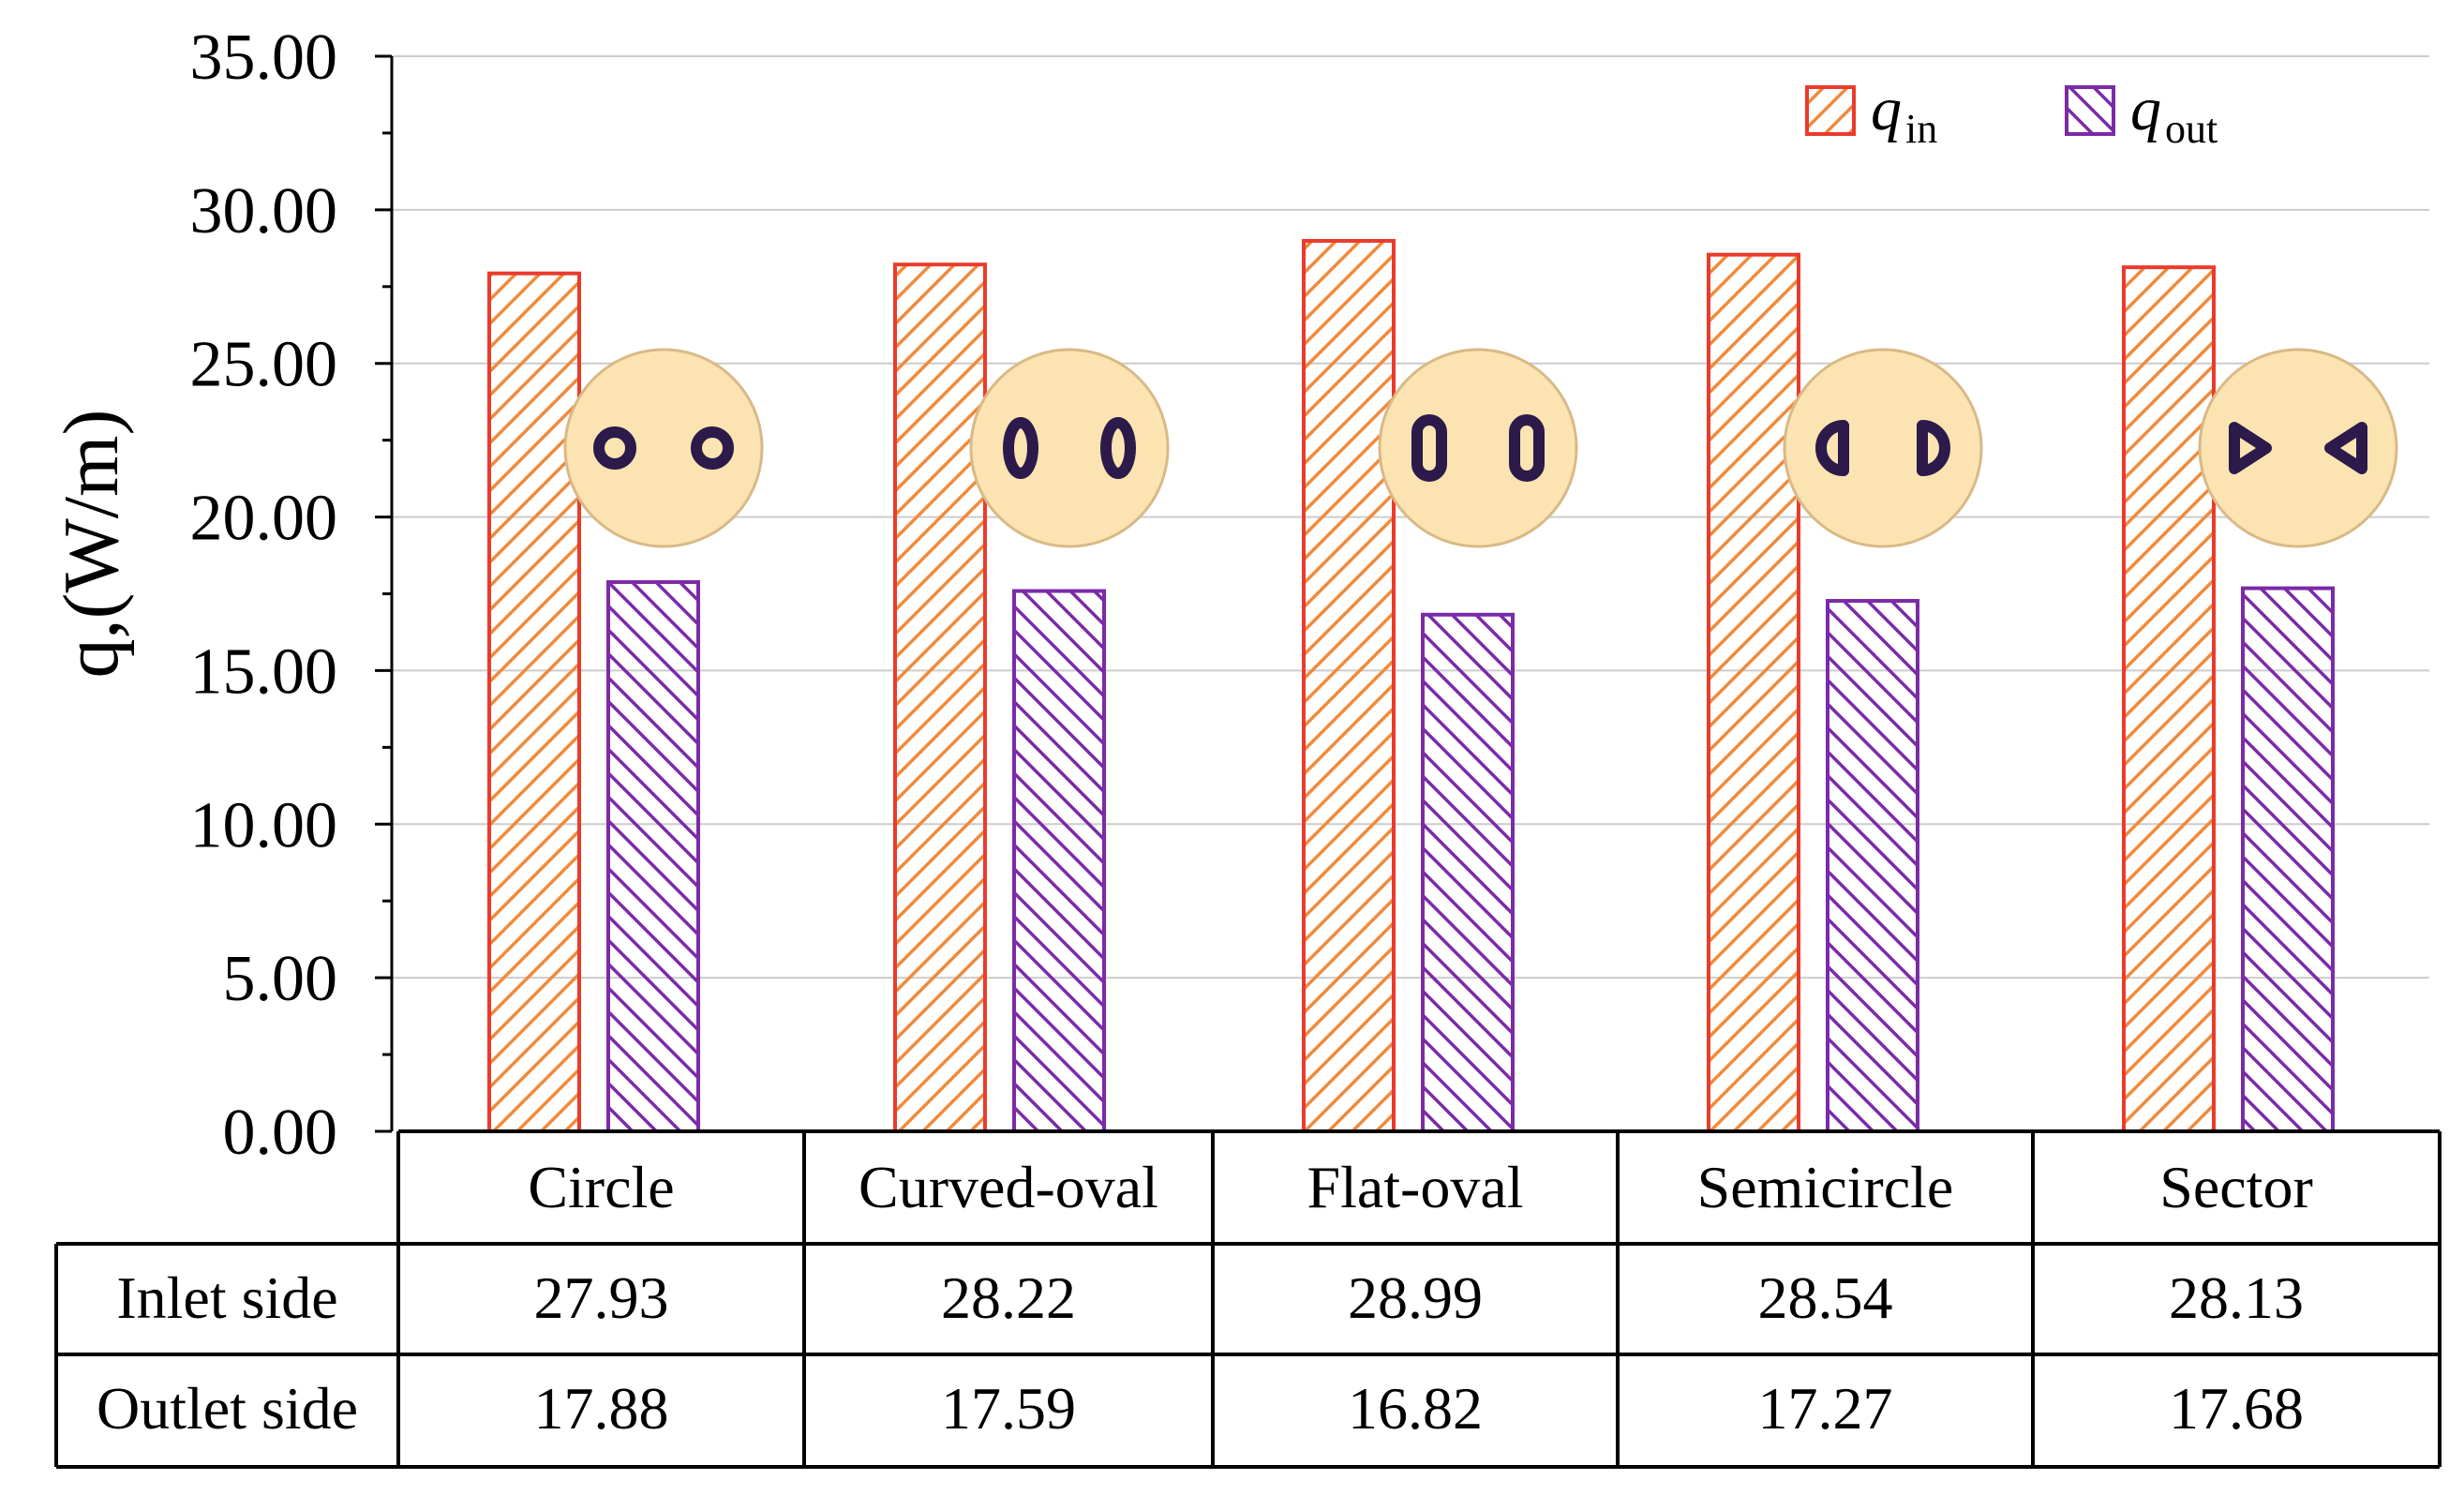 The width and height of the screenshot is (2464, 1495). Describe the element at coordinates (264, 671) in the screenshot. I see `y-tick-label: 15.00` at that location.